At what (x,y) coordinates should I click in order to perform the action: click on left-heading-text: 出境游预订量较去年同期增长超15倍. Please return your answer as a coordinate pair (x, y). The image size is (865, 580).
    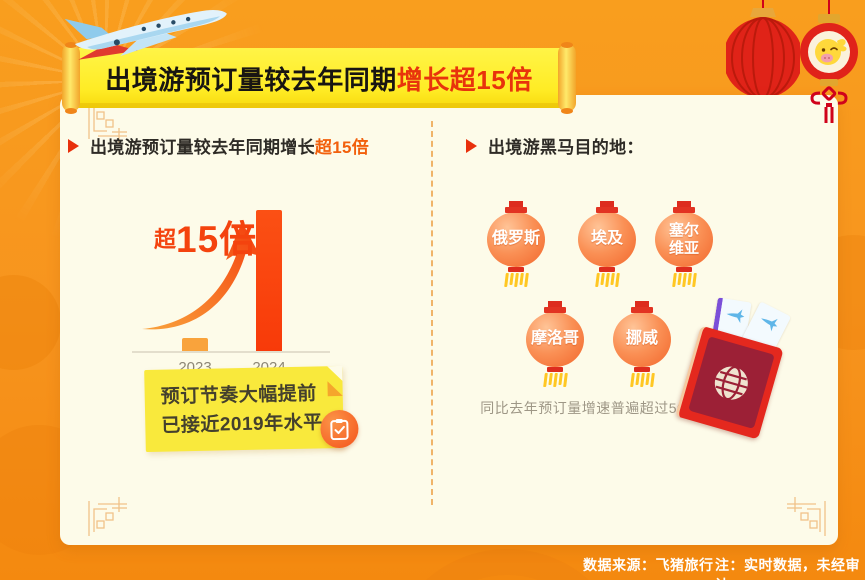
    Looking at the image, I should click on (229, 145).